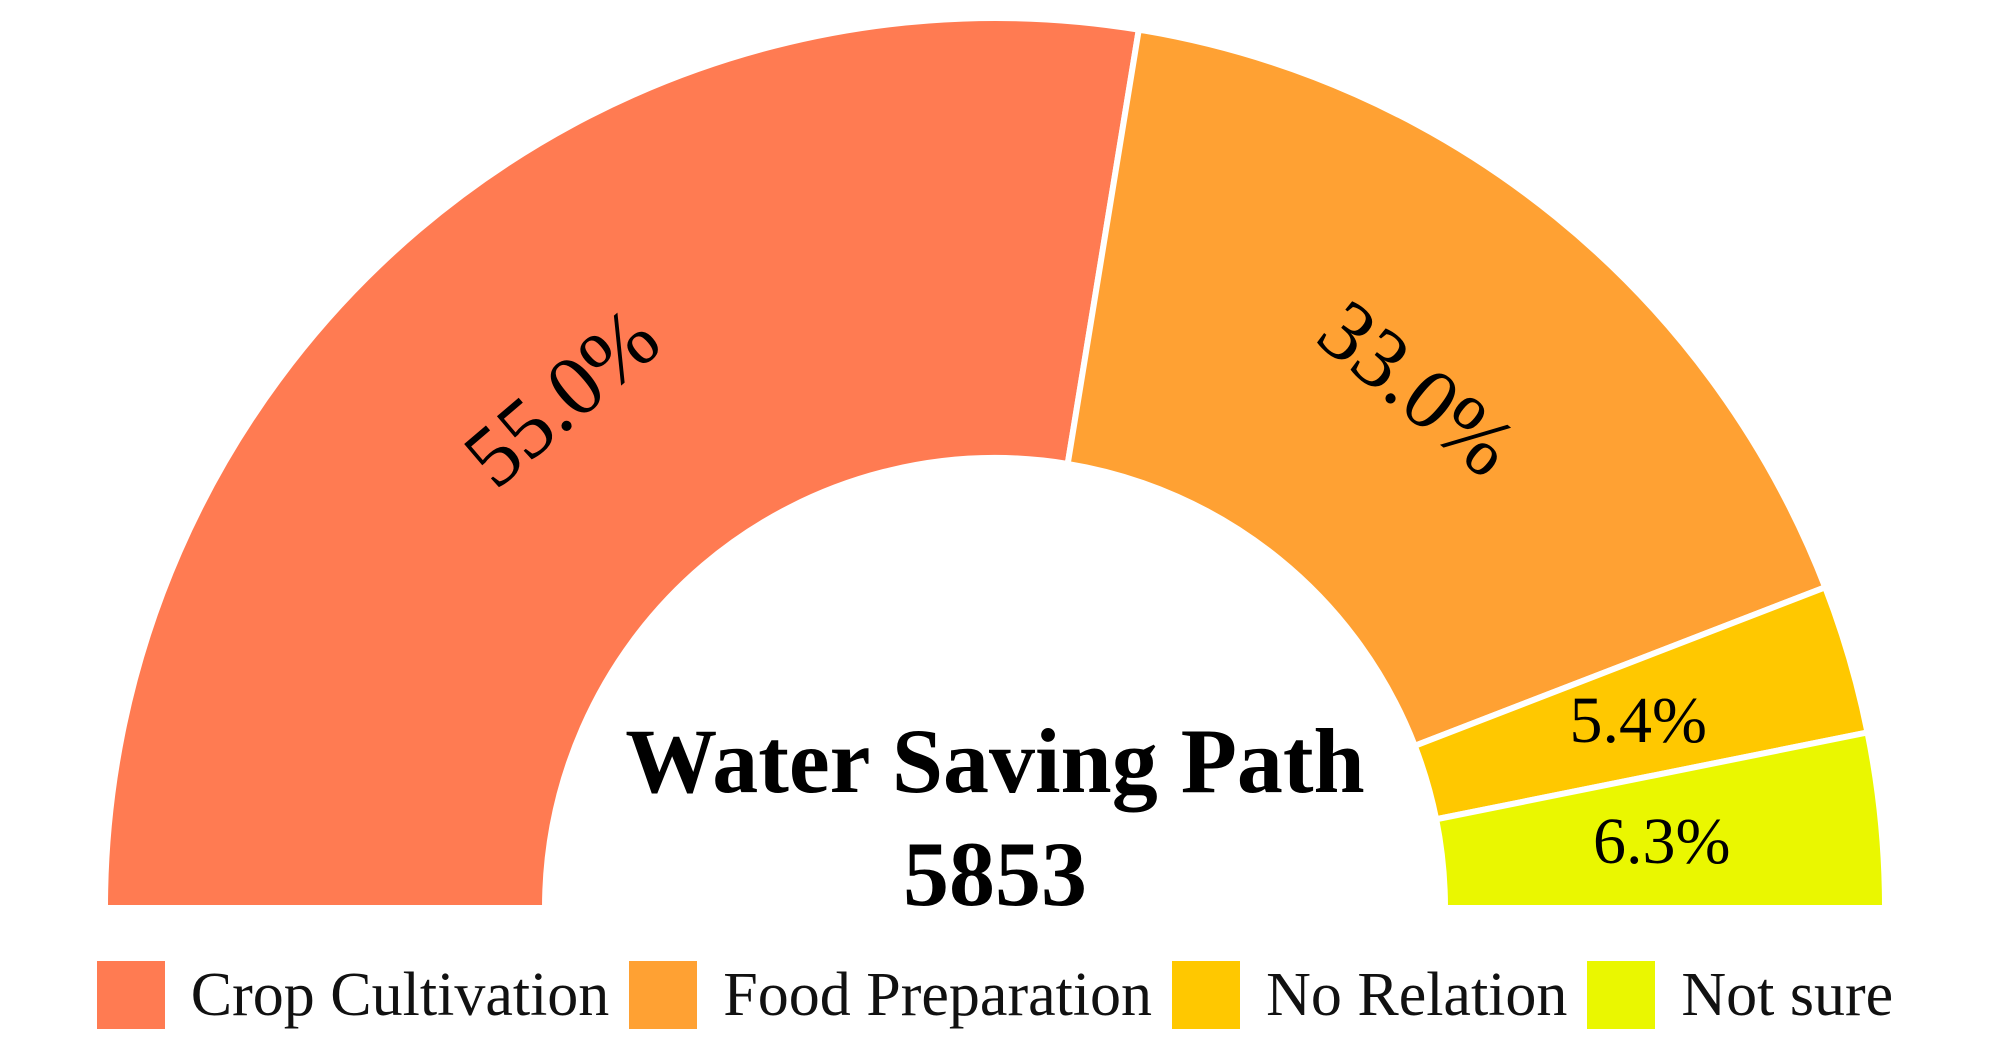 The height and width of the screenshot is (1044, 1990). Describe the element at coordinates (995, 874) in the screenshot. I see `total-count: 5853` at that location.